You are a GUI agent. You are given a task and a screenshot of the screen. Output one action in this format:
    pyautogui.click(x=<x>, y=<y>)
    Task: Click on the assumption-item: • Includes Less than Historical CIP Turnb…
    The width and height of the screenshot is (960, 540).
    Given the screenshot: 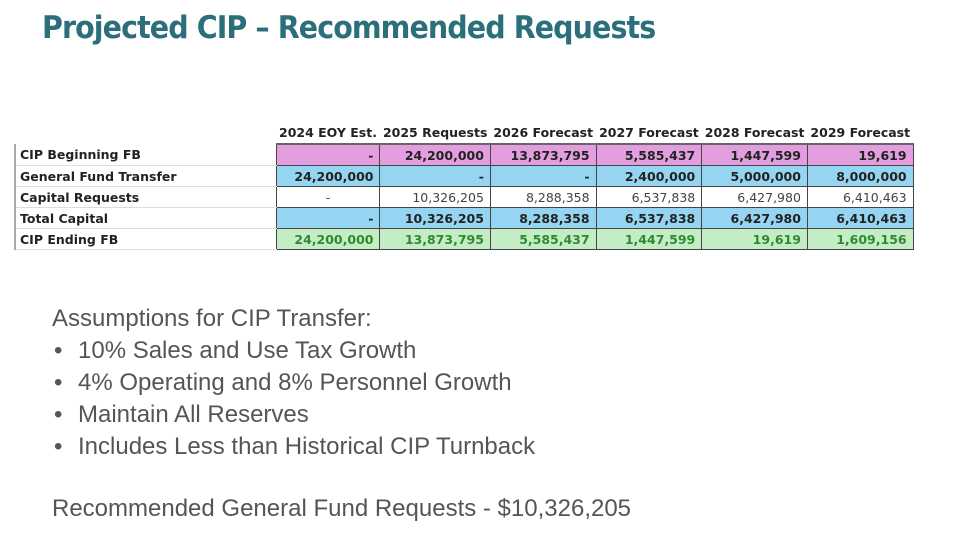 What is the action you would take?
    pyautogui.click(x=293, y=447)
    